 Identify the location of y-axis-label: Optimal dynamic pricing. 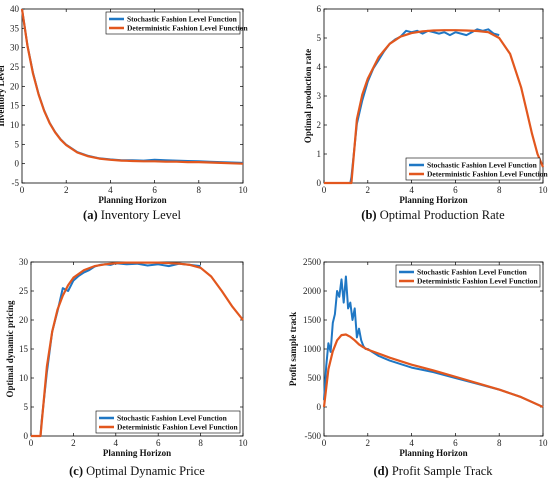
(10, 349).